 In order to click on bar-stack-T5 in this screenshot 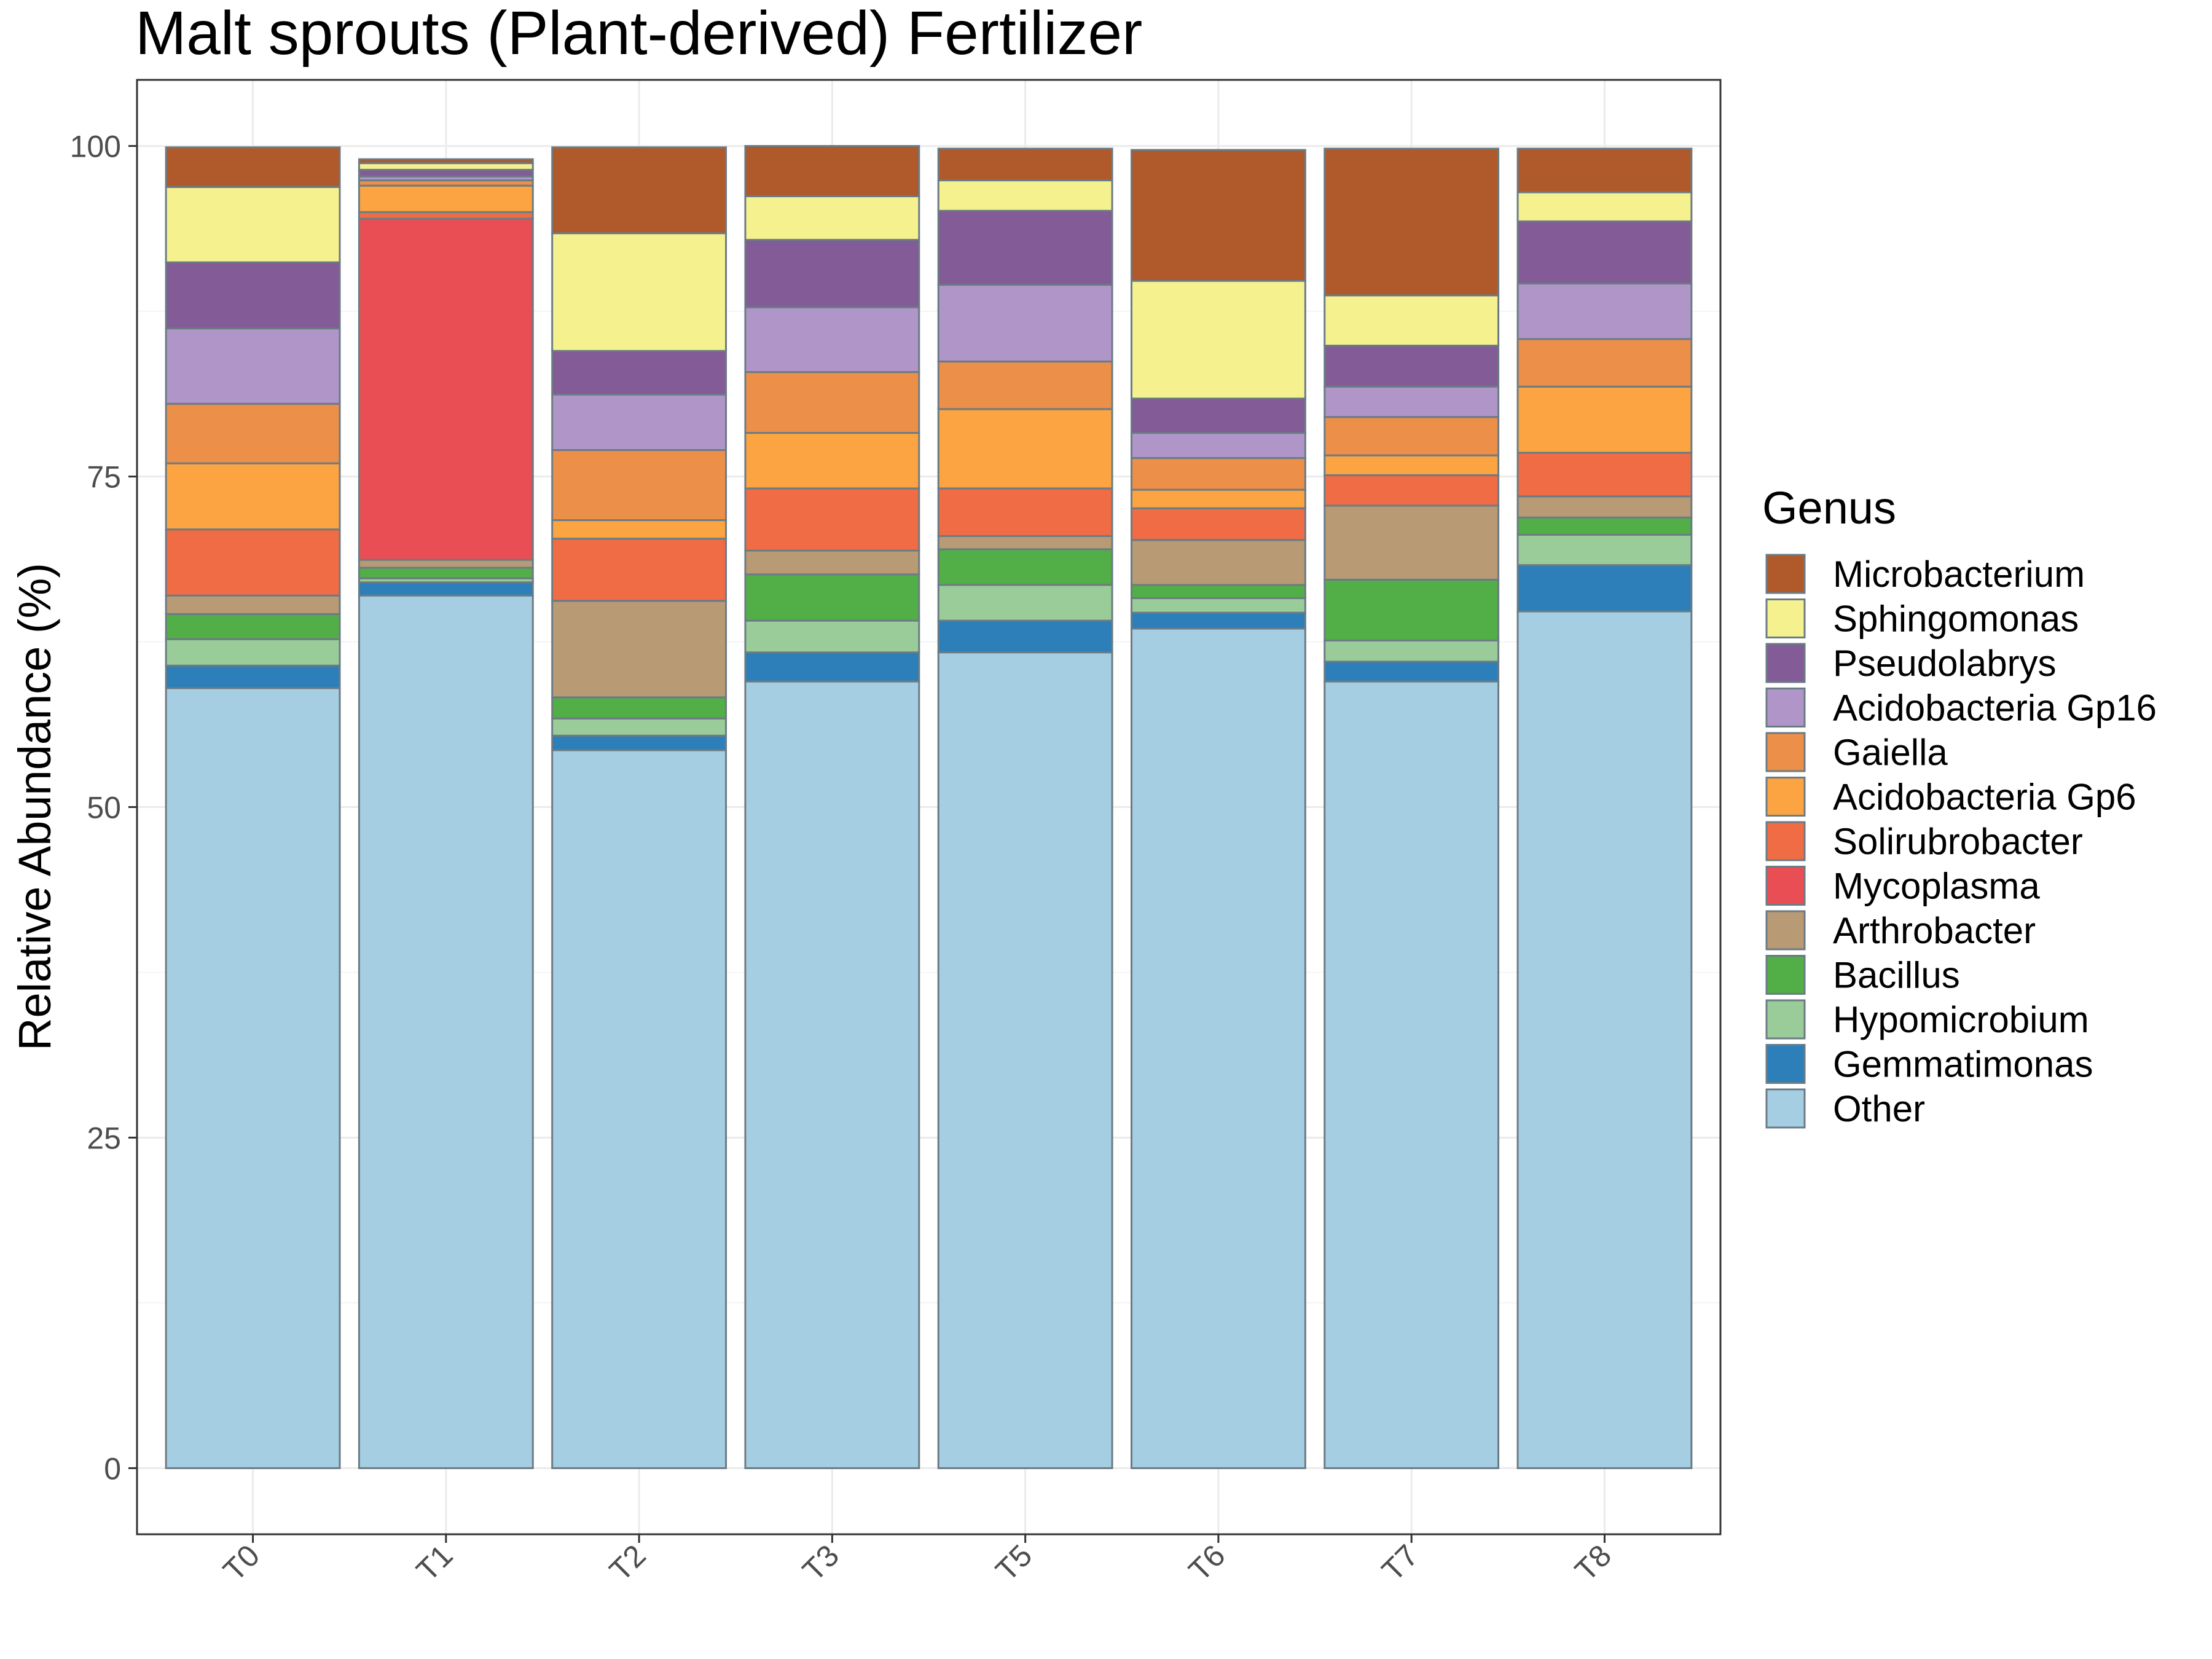, I will do `click(1025, 808)`.